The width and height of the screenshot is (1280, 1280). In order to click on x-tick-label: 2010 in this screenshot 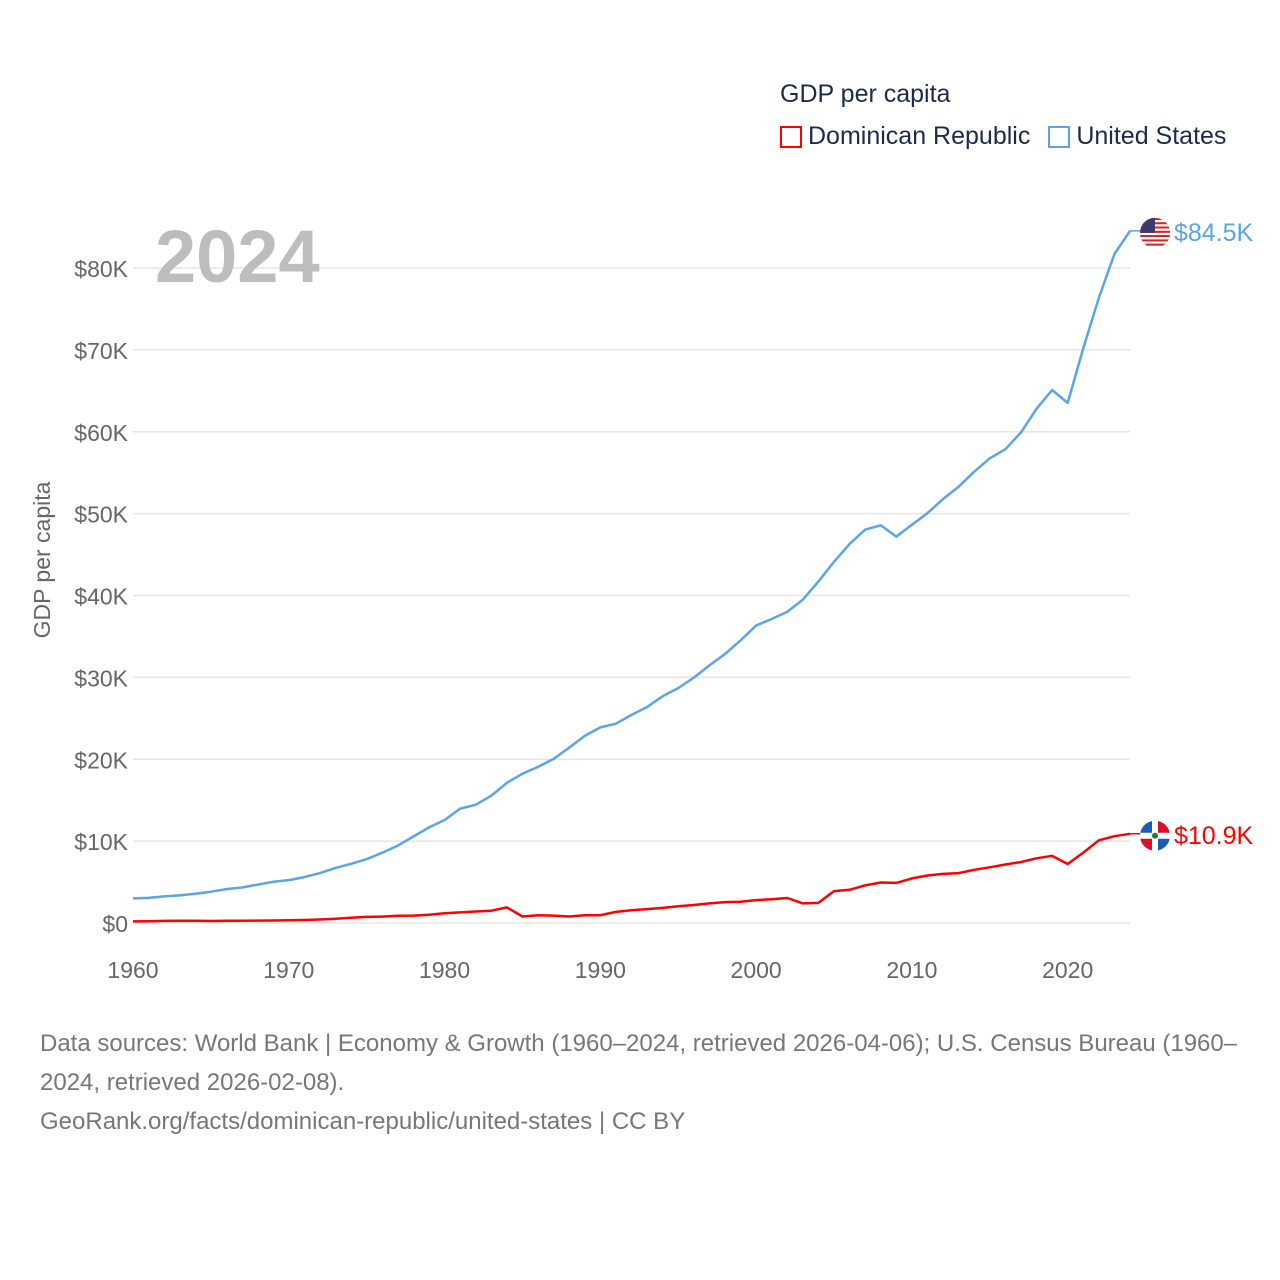, I will do `click(911, 970)`.